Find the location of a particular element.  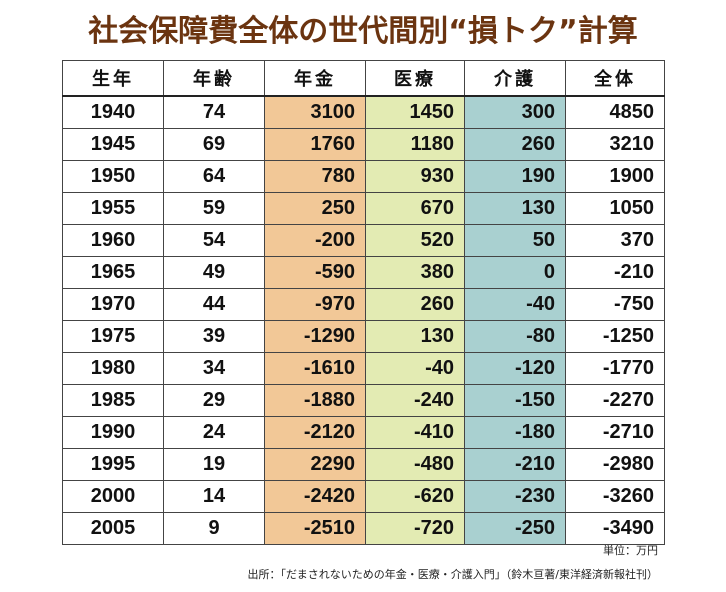

age-cell: 44 is located at coordinates (214, 304).